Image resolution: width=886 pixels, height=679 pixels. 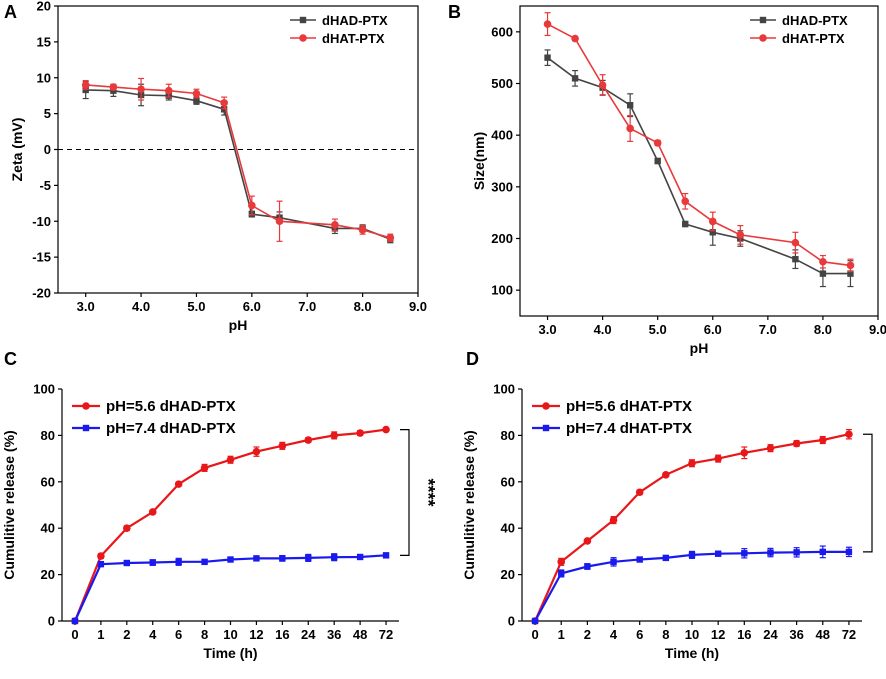 What do you see at coordinates (502, 238) in the screenshot?
I see `y-tick-label: 200` at bounding box center [502, 238].